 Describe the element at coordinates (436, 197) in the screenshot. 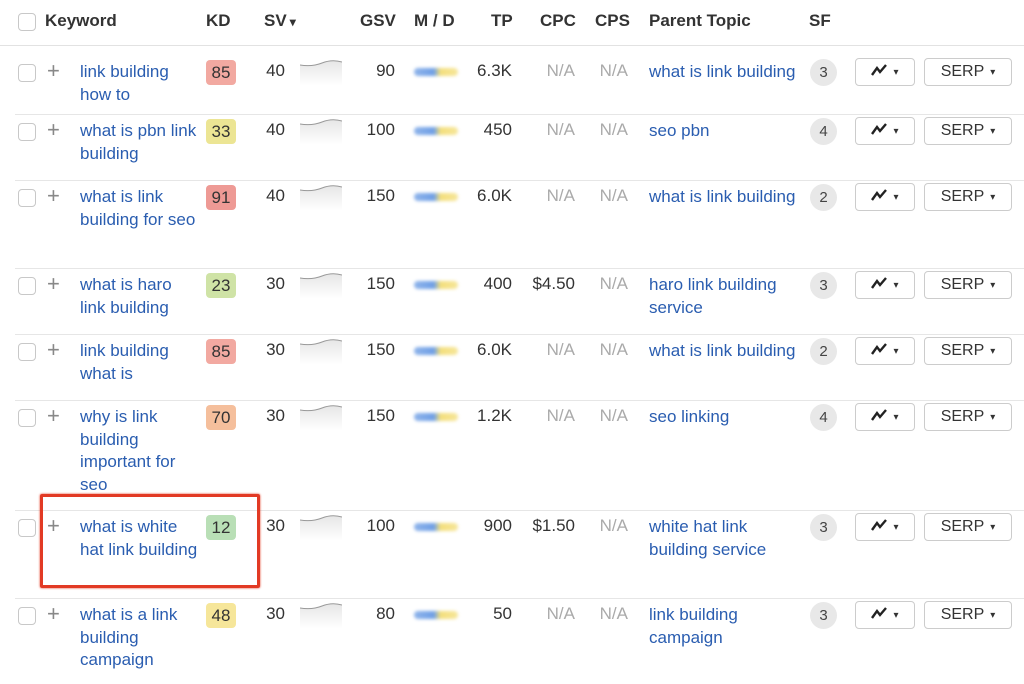

I see `mobile-desktop-bar` at that location.